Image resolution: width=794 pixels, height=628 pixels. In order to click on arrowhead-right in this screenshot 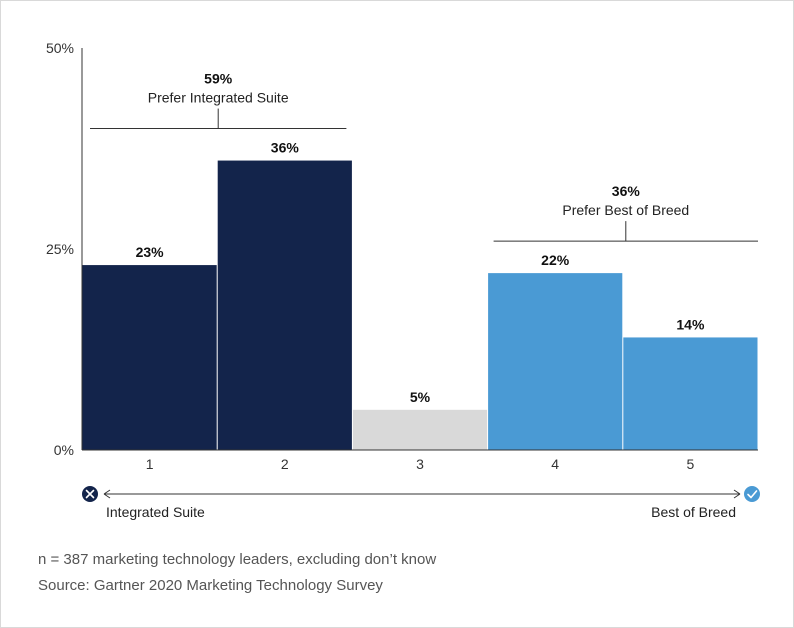, I will do `click(737, 494)`.